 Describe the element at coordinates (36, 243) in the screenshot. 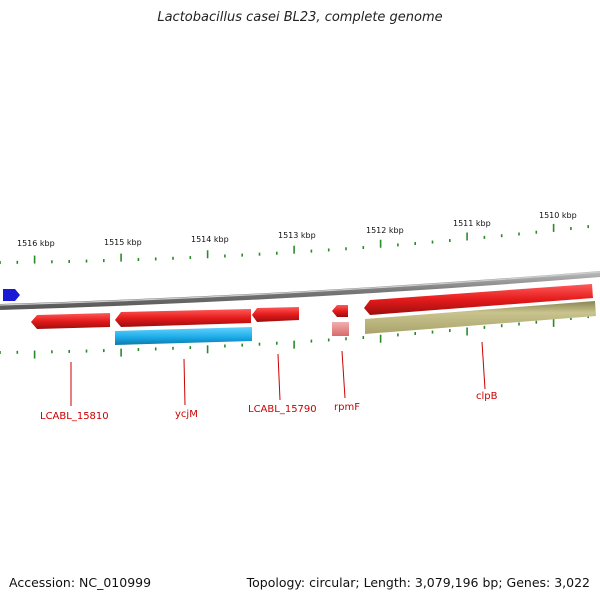

I see `ruler-label-1516: 1516 kbp` at that location.